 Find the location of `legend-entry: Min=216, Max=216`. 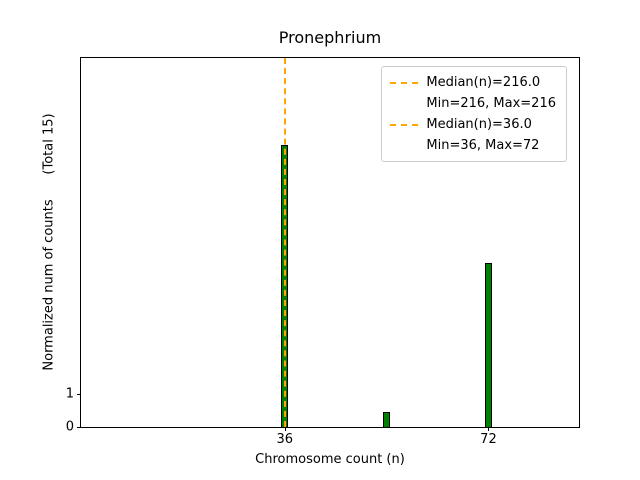

legend-entry: Min=216, Max=216 is located at coordinates (473, 103).